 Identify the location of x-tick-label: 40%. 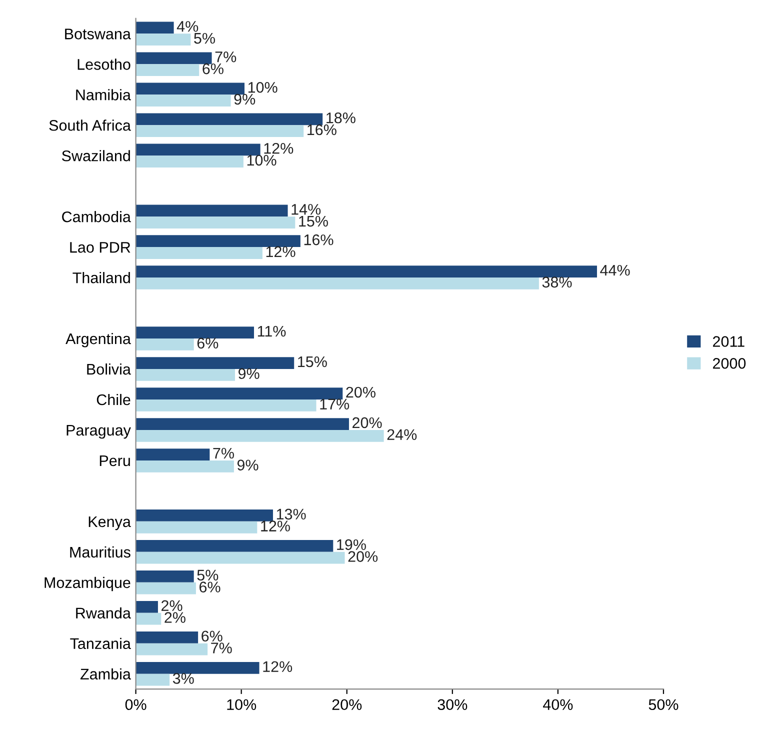
(558, 704).